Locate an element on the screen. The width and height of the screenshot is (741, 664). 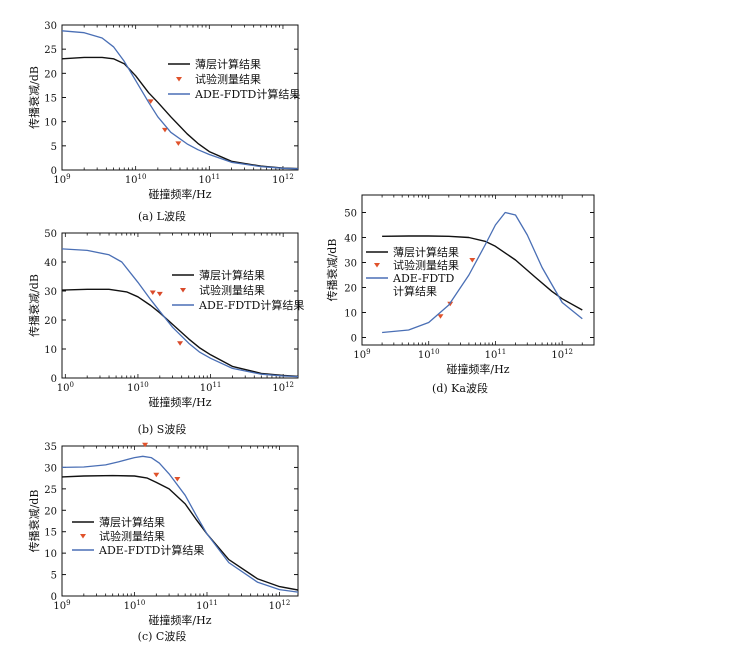
chart-caption: (d) Ka波段 is located at coordinates (460, 388).